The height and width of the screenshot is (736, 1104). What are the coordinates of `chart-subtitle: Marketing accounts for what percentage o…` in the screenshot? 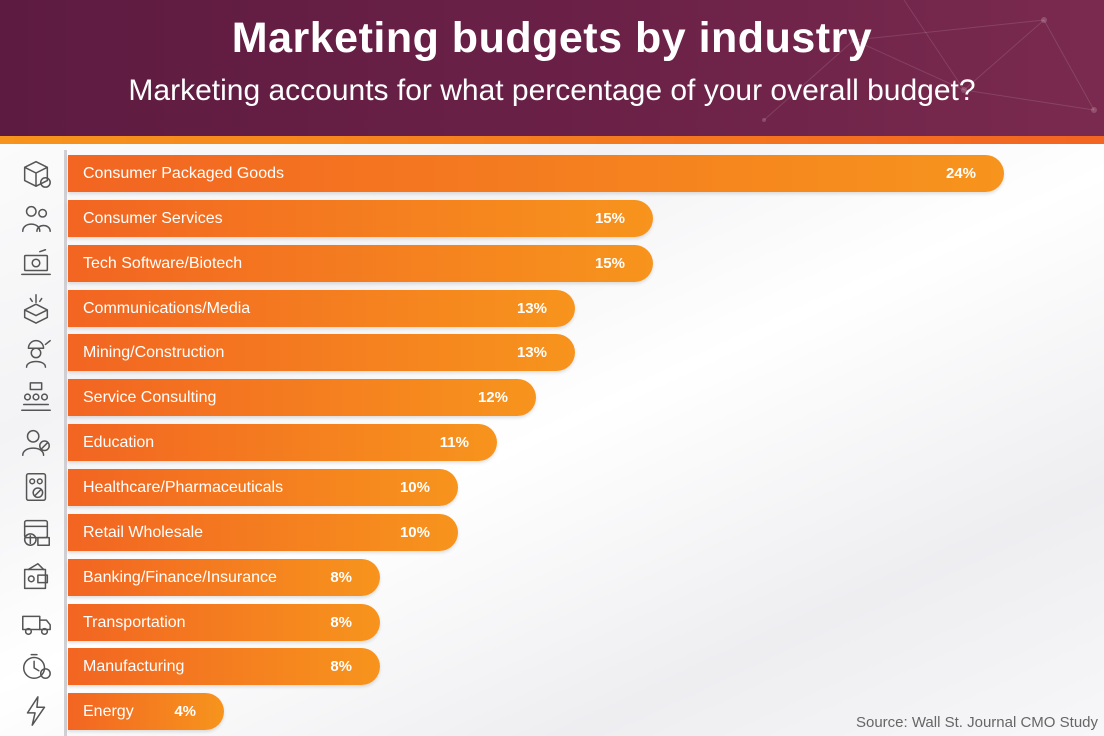 It's located at (552, 90).